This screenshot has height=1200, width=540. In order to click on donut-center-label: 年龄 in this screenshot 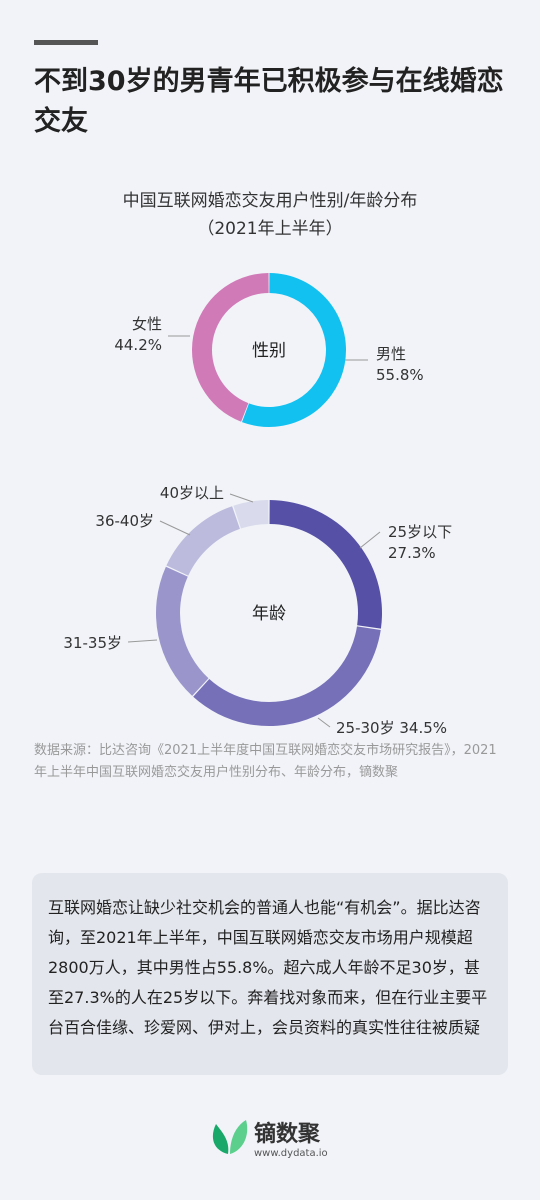, I will do `click(269, 614)`.